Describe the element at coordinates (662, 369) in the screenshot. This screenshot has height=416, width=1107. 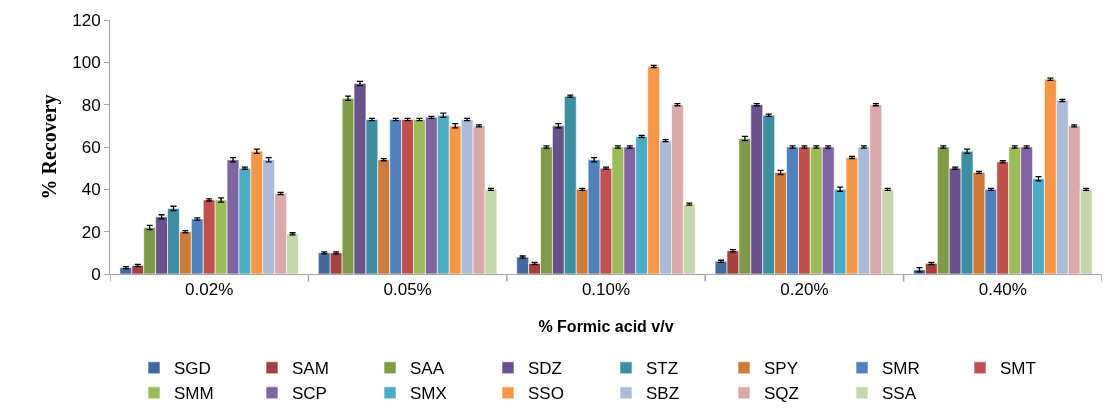
I see `legend-label: STZ` at that location.